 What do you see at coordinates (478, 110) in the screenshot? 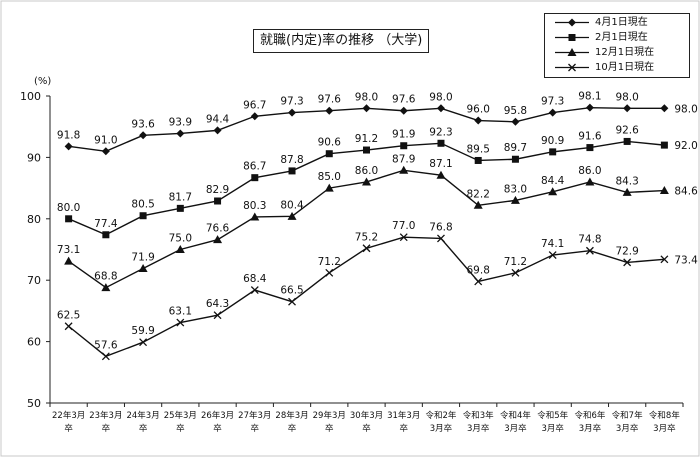
I see `data-label: 96.0` at bounding box center [478, 110].